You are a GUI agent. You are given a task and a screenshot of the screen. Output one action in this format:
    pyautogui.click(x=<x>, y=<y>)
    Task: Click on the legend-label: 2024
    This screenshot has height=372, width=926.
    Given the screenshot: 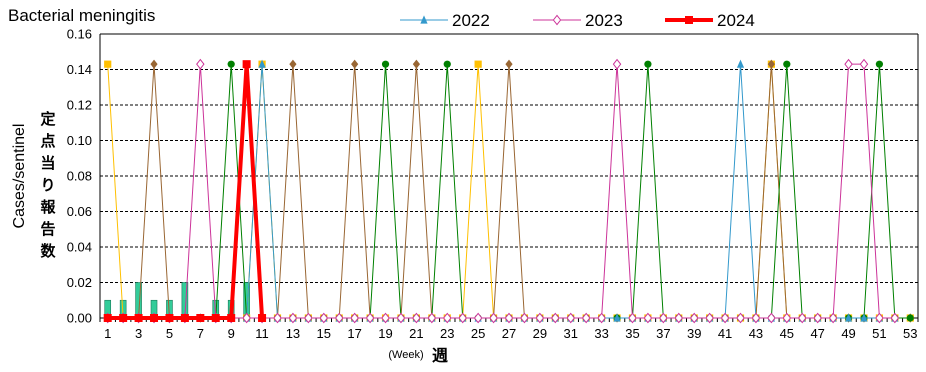 What is the action you would take?
    pyautogui.click(x=736, y=20)
    